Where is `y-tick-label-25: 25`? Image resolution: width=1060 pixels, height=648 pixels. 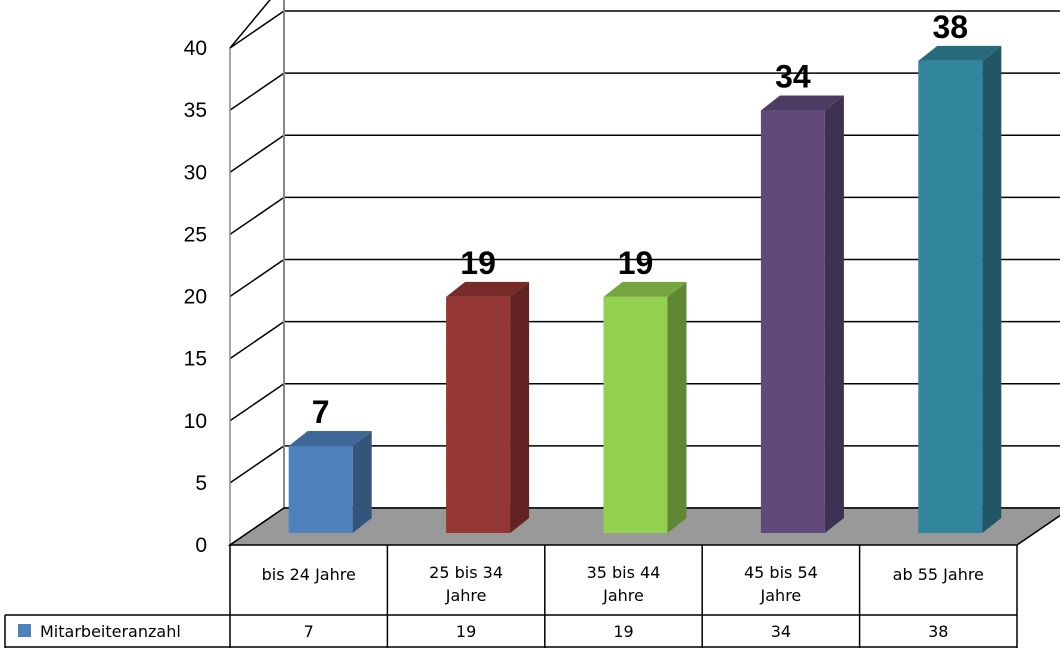 y-tick-label-25: 25 is located at coordinates (195, 234).